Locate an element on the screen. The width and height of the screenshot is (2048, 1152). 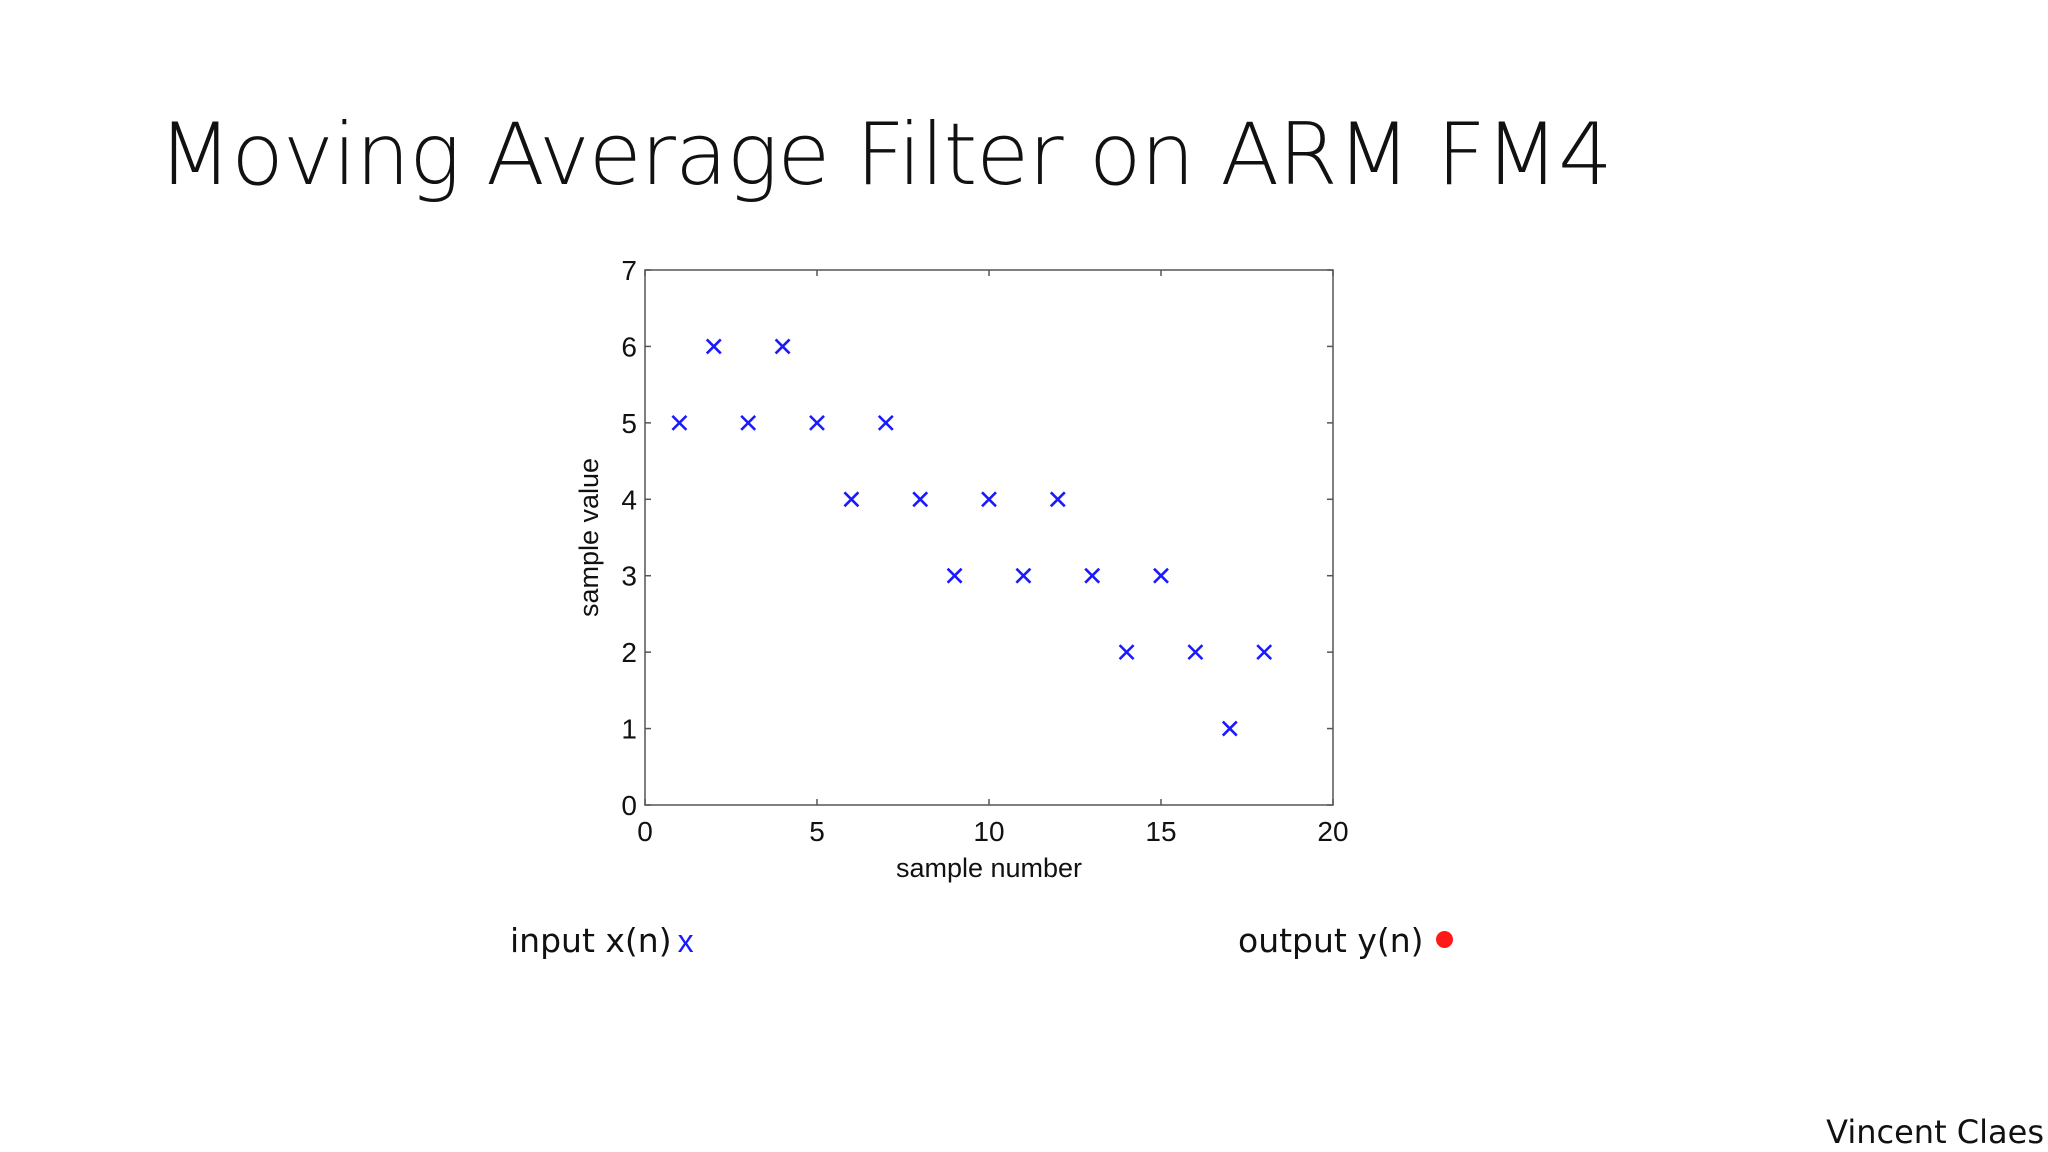
x-tick-label: 20 is located at coordinates (1332, 831).